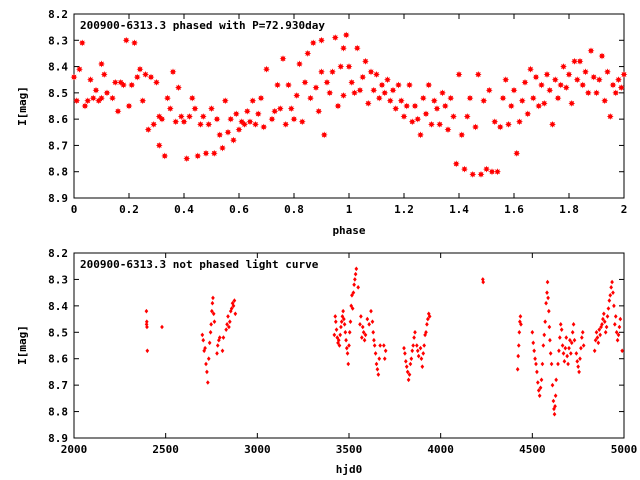 The width and height of the screenshot is (640, 480). Describe the element at coordinates (74, 449) in the screenshot. I see `x-tick-label: 2000` at that location.